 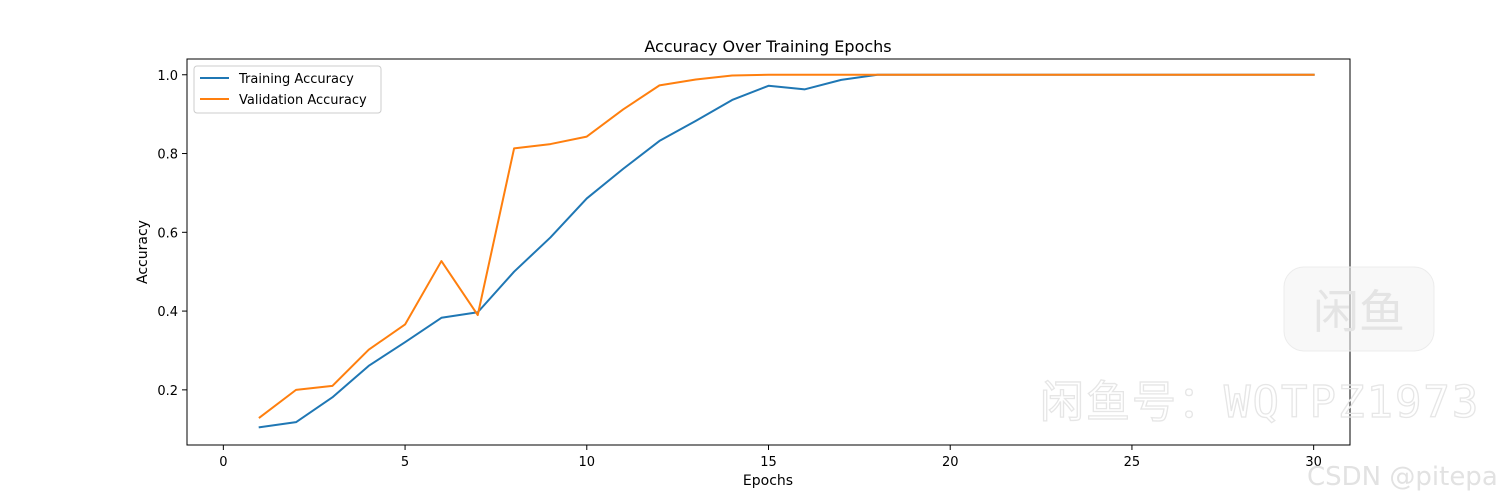 I want to click on y-tick-label: 0.8, so click(x=167, y=155).